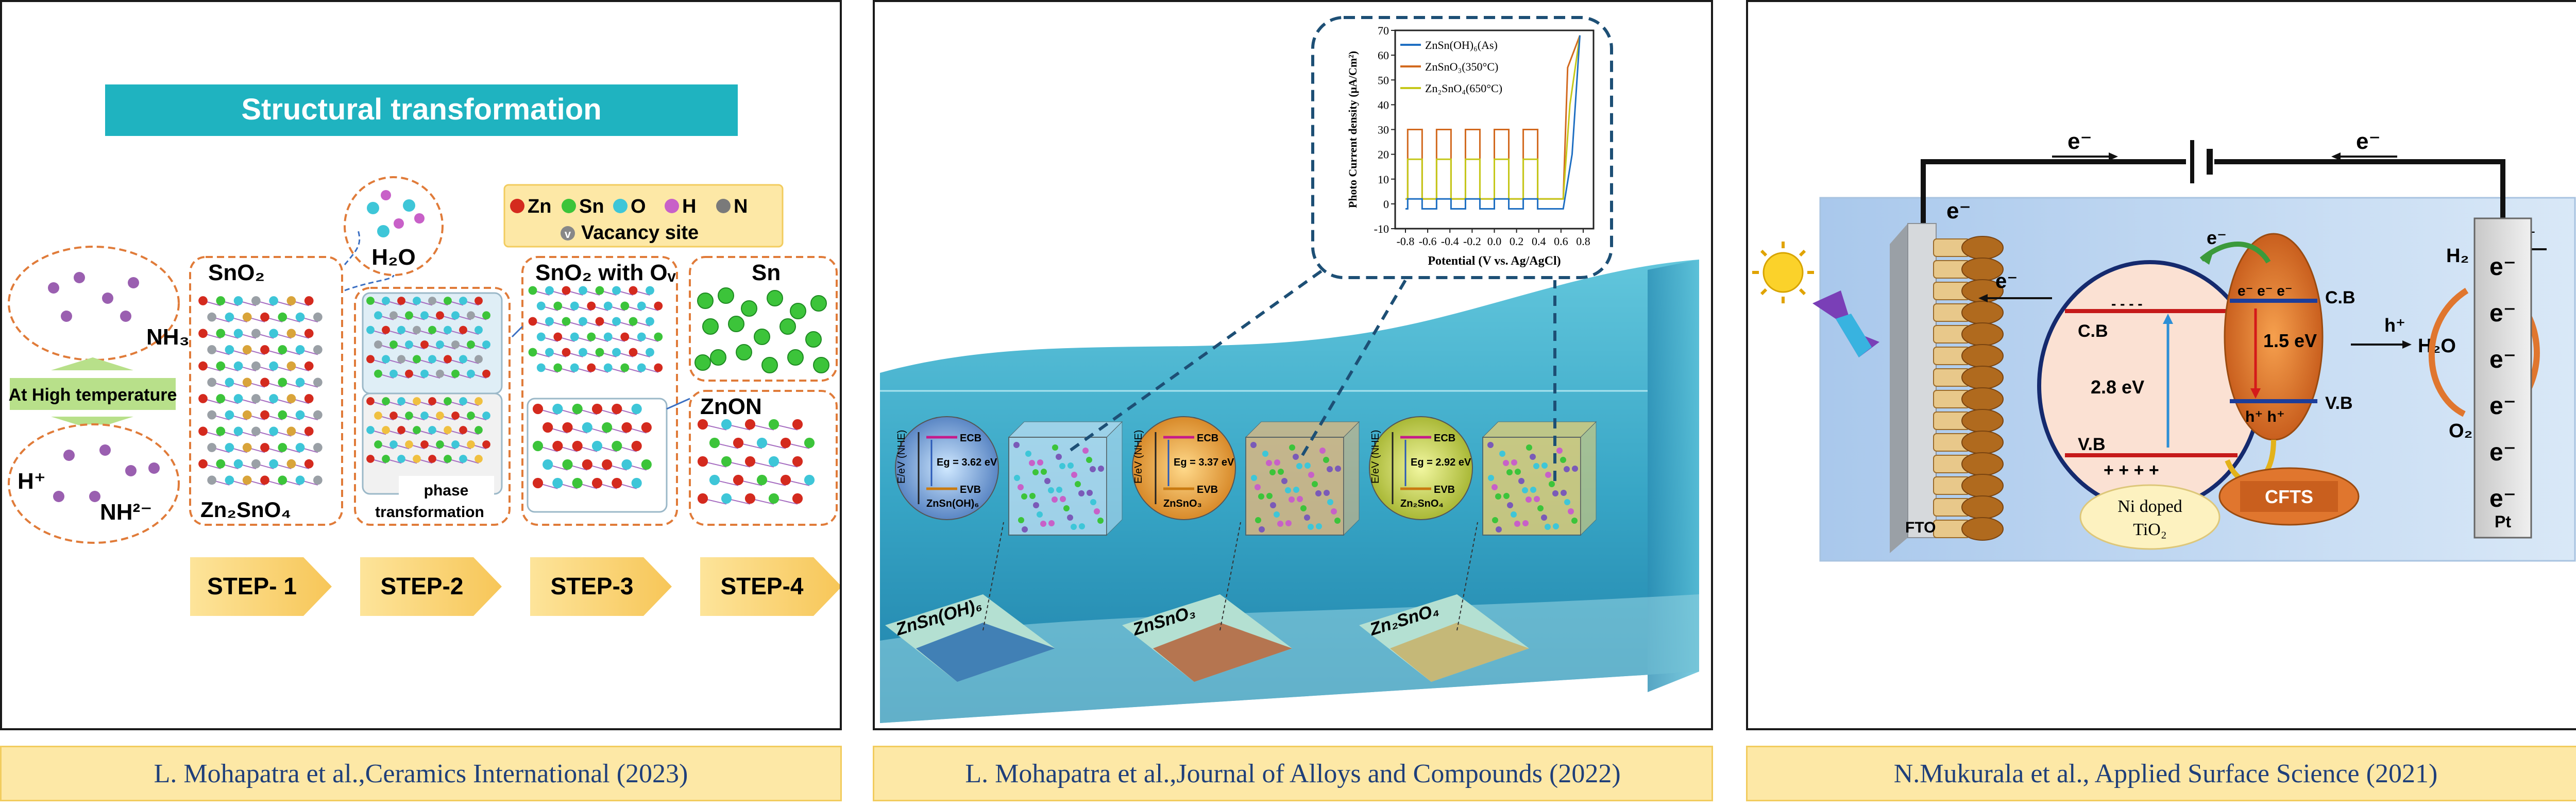 The image size is (2576, 807). Describe the element at coordinates (2265, 291) in the screenshot. I see `cfts-electrons: e⁻ e⁻ e⁻` at that location.